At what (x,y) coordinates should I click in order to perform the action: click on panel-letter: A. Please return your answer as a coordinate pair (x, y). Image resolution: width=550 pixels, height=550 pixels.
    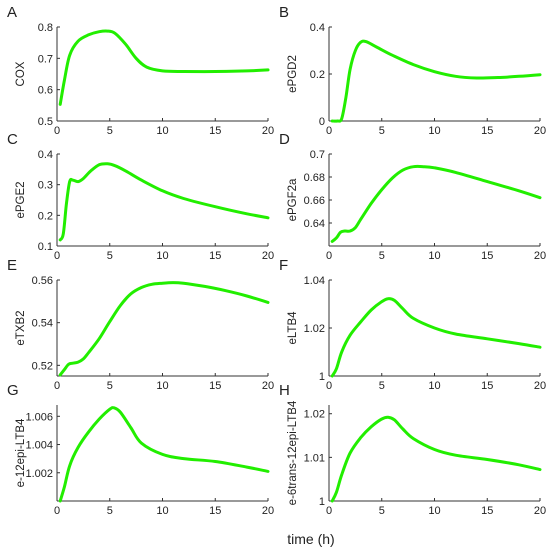
    Looking at the image, I should click on (12, 12).